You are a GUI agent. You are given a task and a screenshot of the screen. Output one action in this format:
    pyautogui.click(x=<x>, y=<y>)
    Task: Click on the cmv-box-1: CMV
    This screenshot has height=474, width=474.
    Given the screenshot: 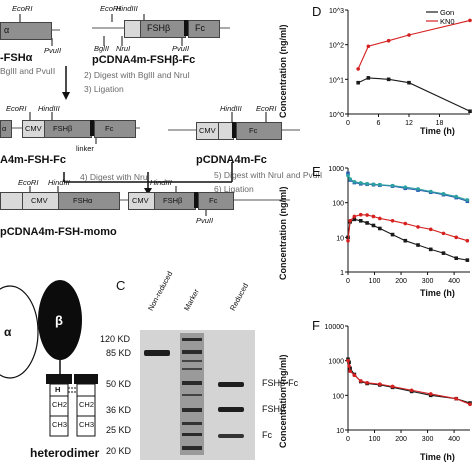 What is the action you would take?
    pyautogui.click(x=34, y=129)
    